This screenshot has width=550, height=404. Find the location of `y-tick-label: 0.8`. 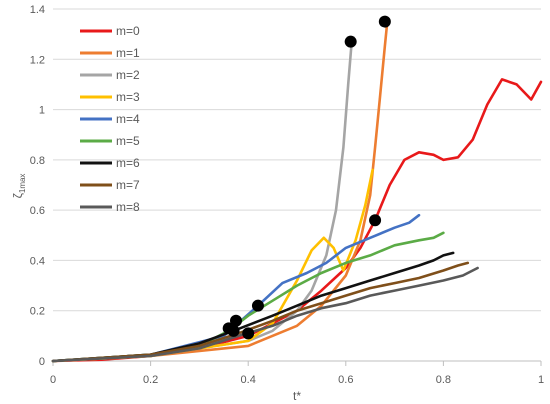

y-tick-label: 0.8 is located at coordinates (37, 161).